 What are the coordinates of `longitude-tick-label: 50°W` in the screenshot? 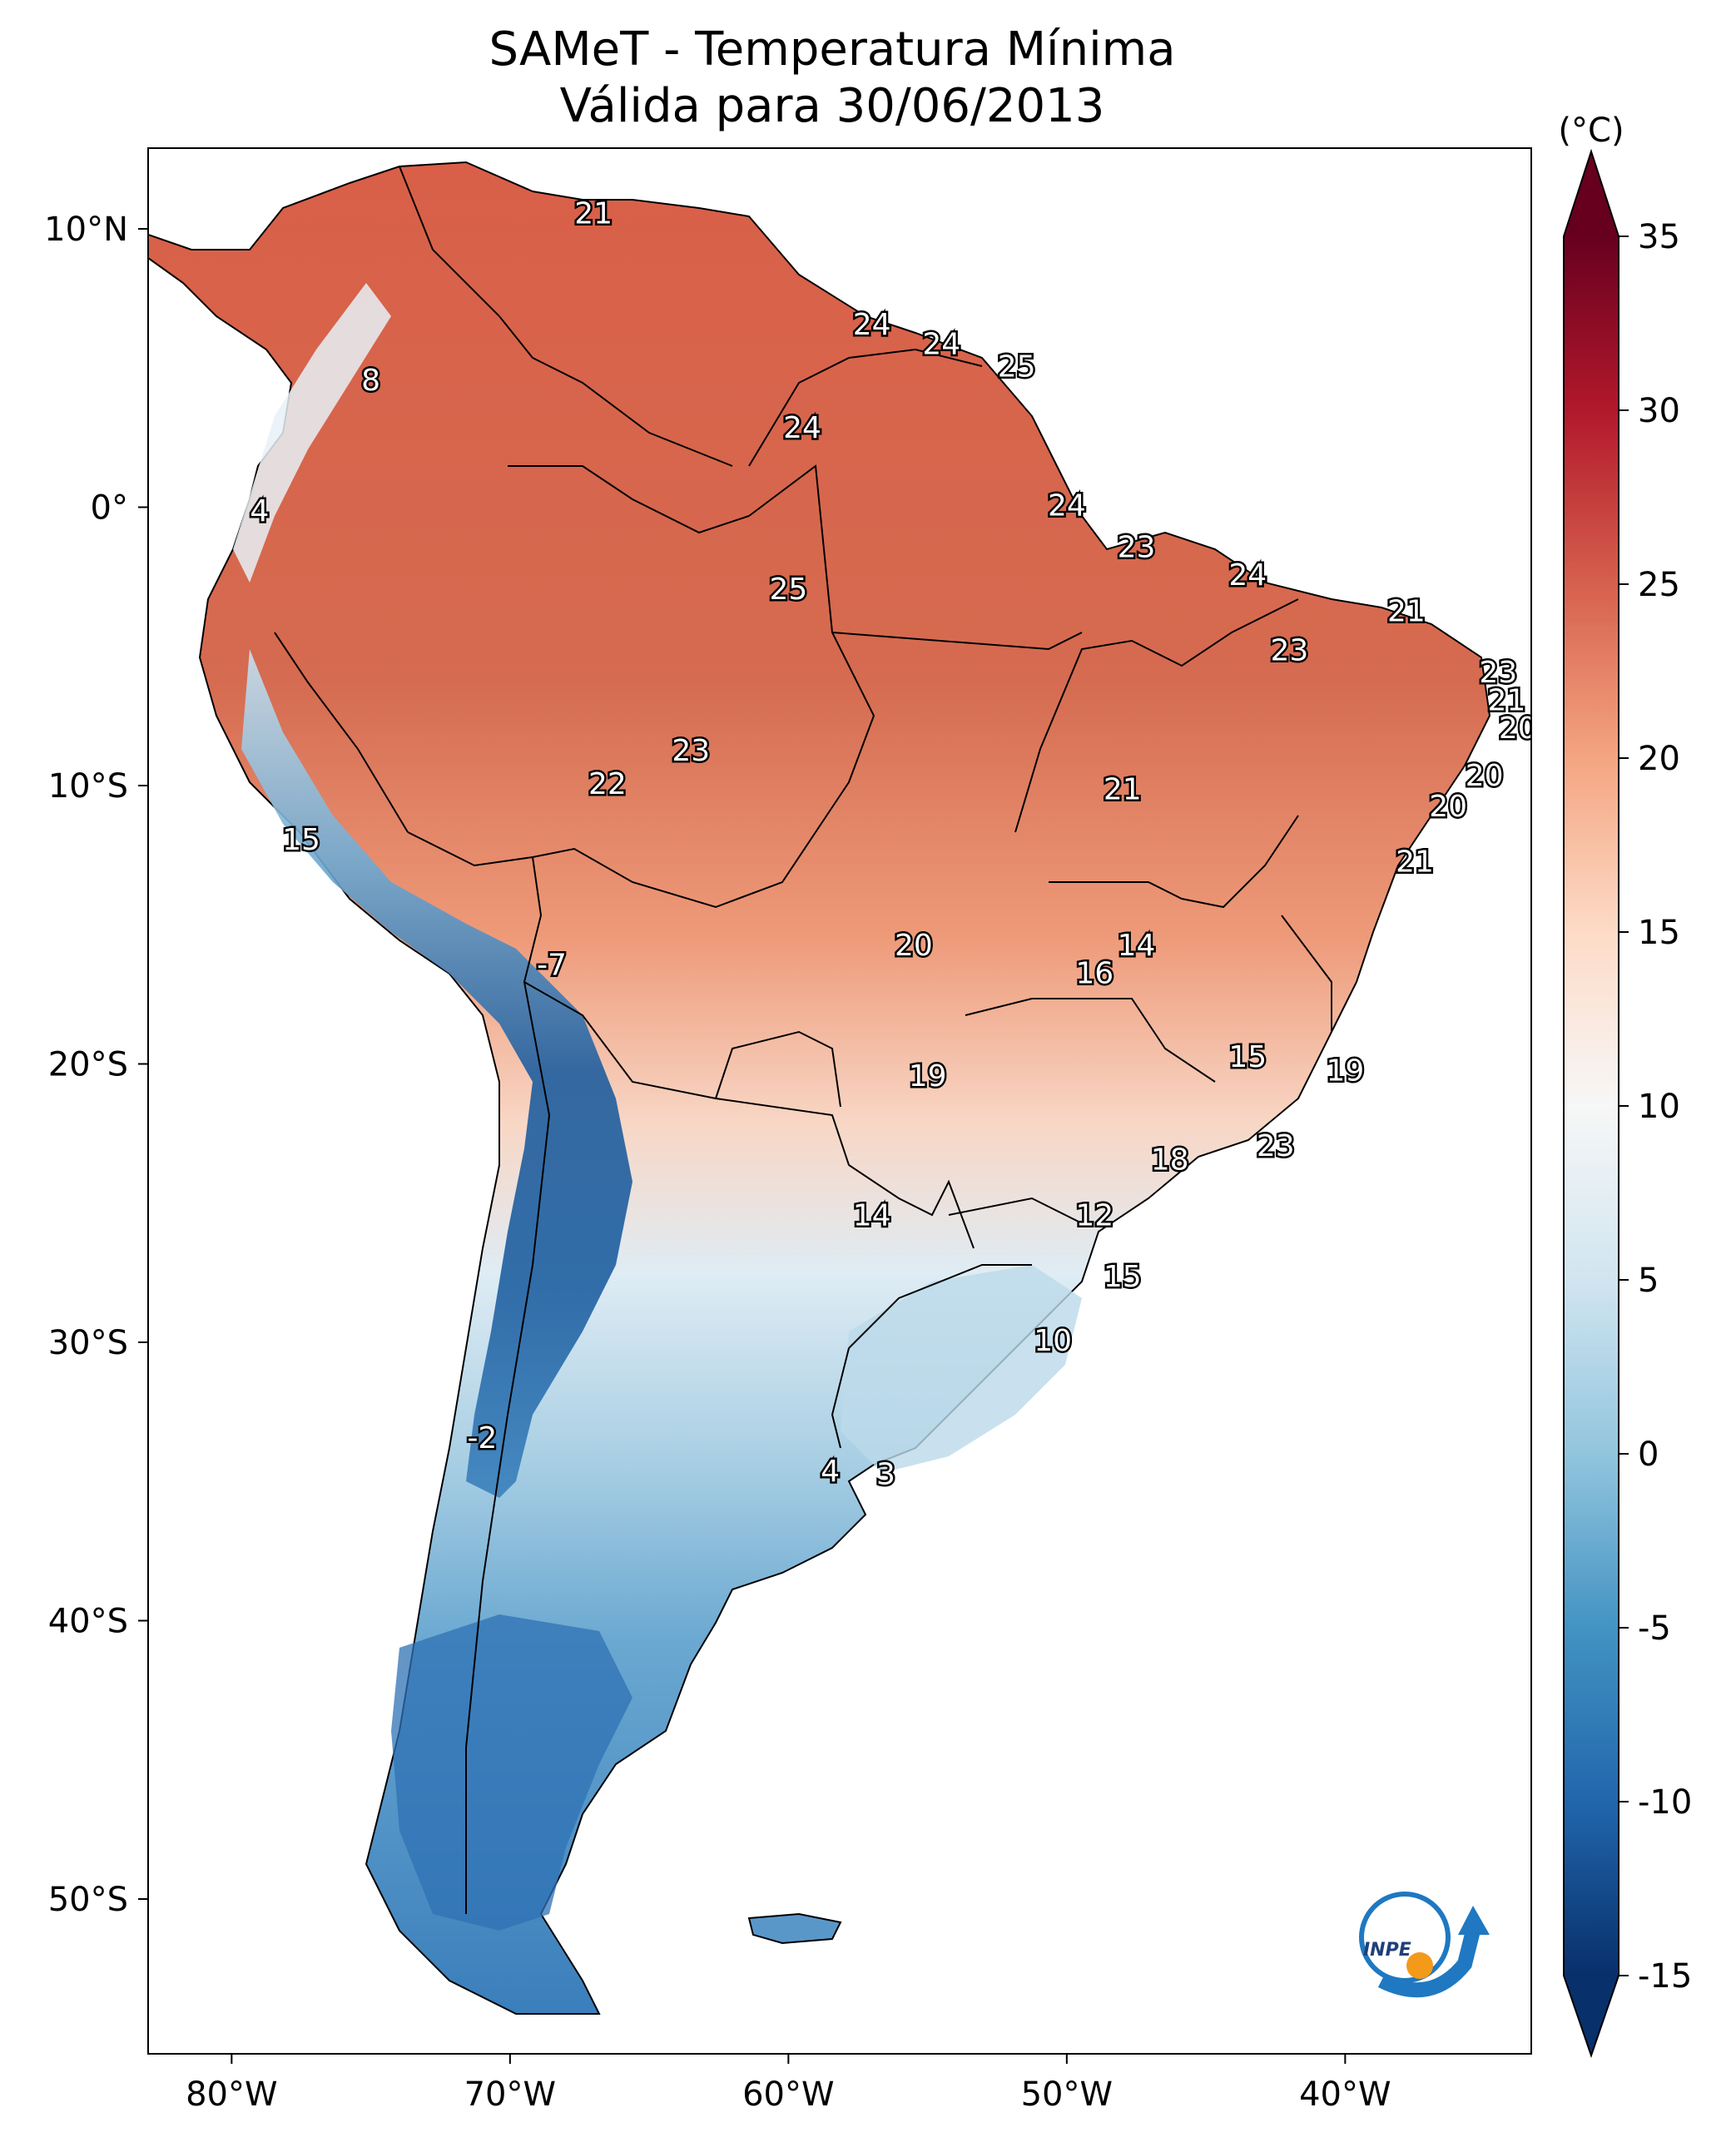 It's located at (1067, 2094).